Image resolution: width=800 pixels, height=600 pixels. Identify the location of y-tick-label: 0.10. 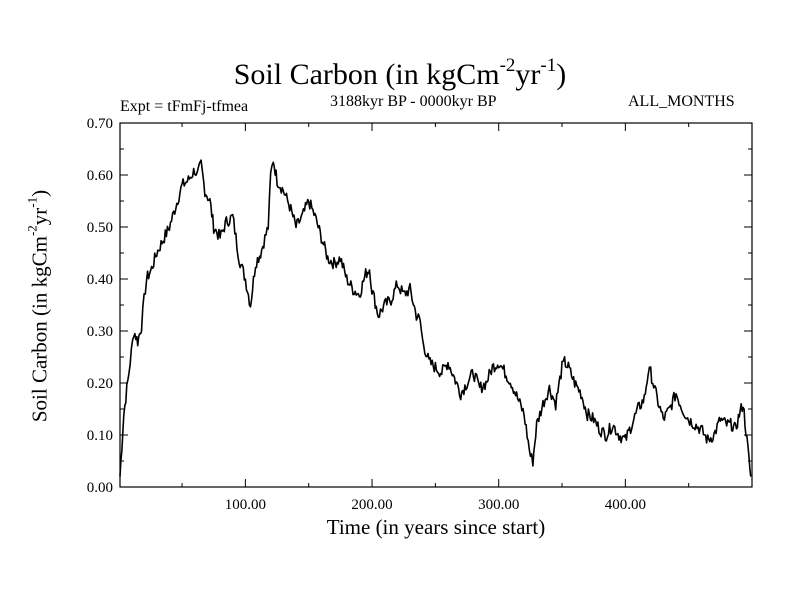
(100, 436).